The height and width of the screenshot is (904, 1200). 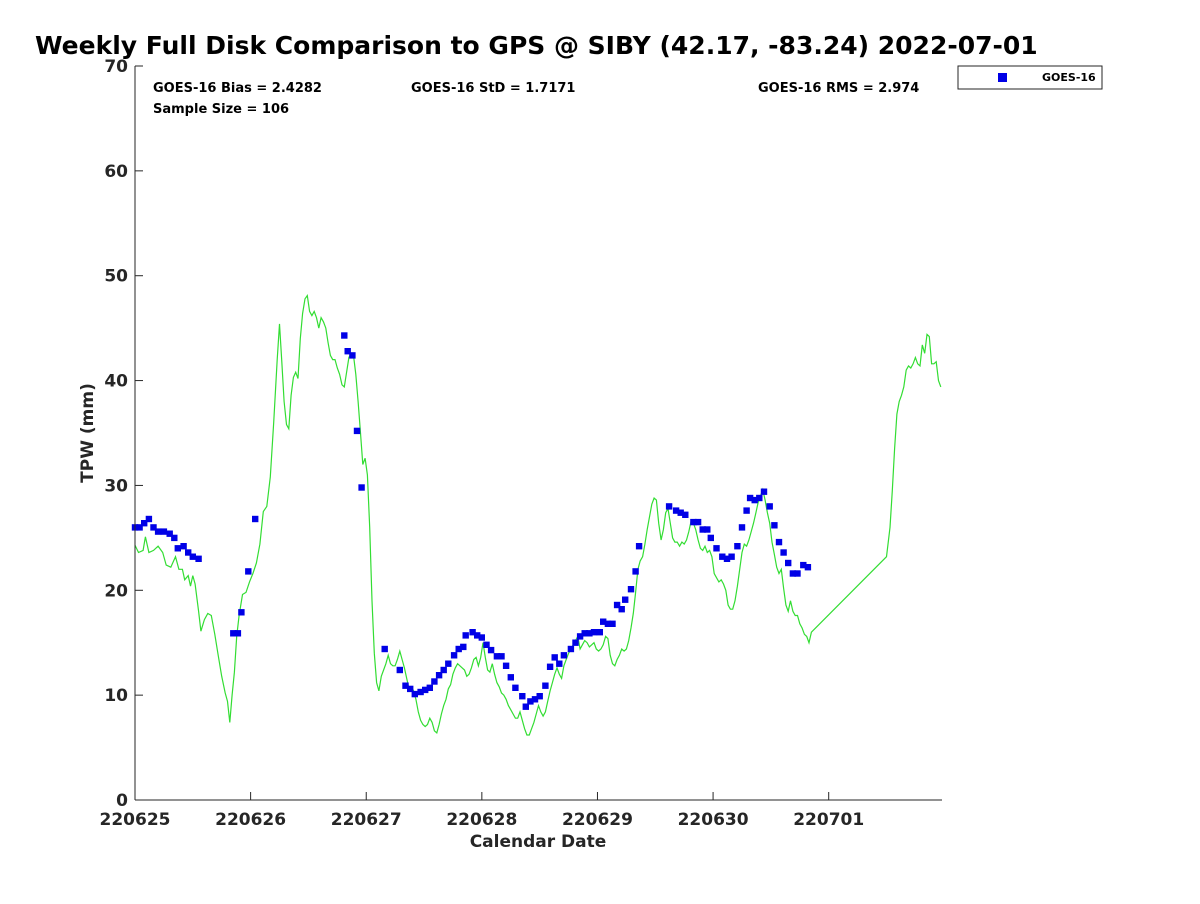 I want to click on x-tick-label: 220627, so click(x=366, y=820).